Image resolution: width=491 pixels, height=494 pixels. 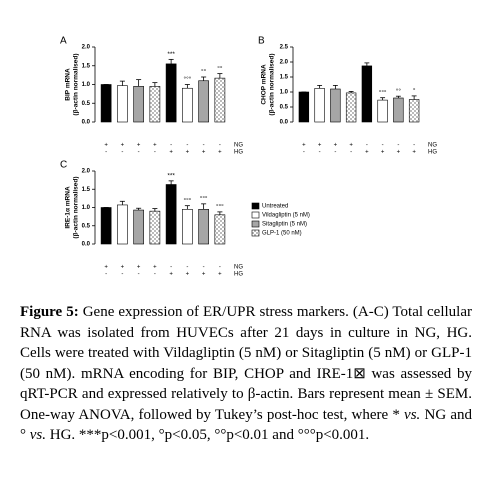 I want to click on panel-label: C, so click(x=63, y=165).